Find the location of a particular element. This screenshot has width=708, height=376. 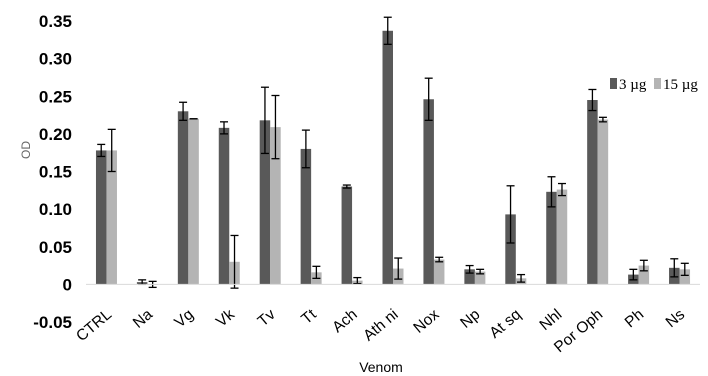

bar-series1-por-oph is located at coordinates (592, 192).